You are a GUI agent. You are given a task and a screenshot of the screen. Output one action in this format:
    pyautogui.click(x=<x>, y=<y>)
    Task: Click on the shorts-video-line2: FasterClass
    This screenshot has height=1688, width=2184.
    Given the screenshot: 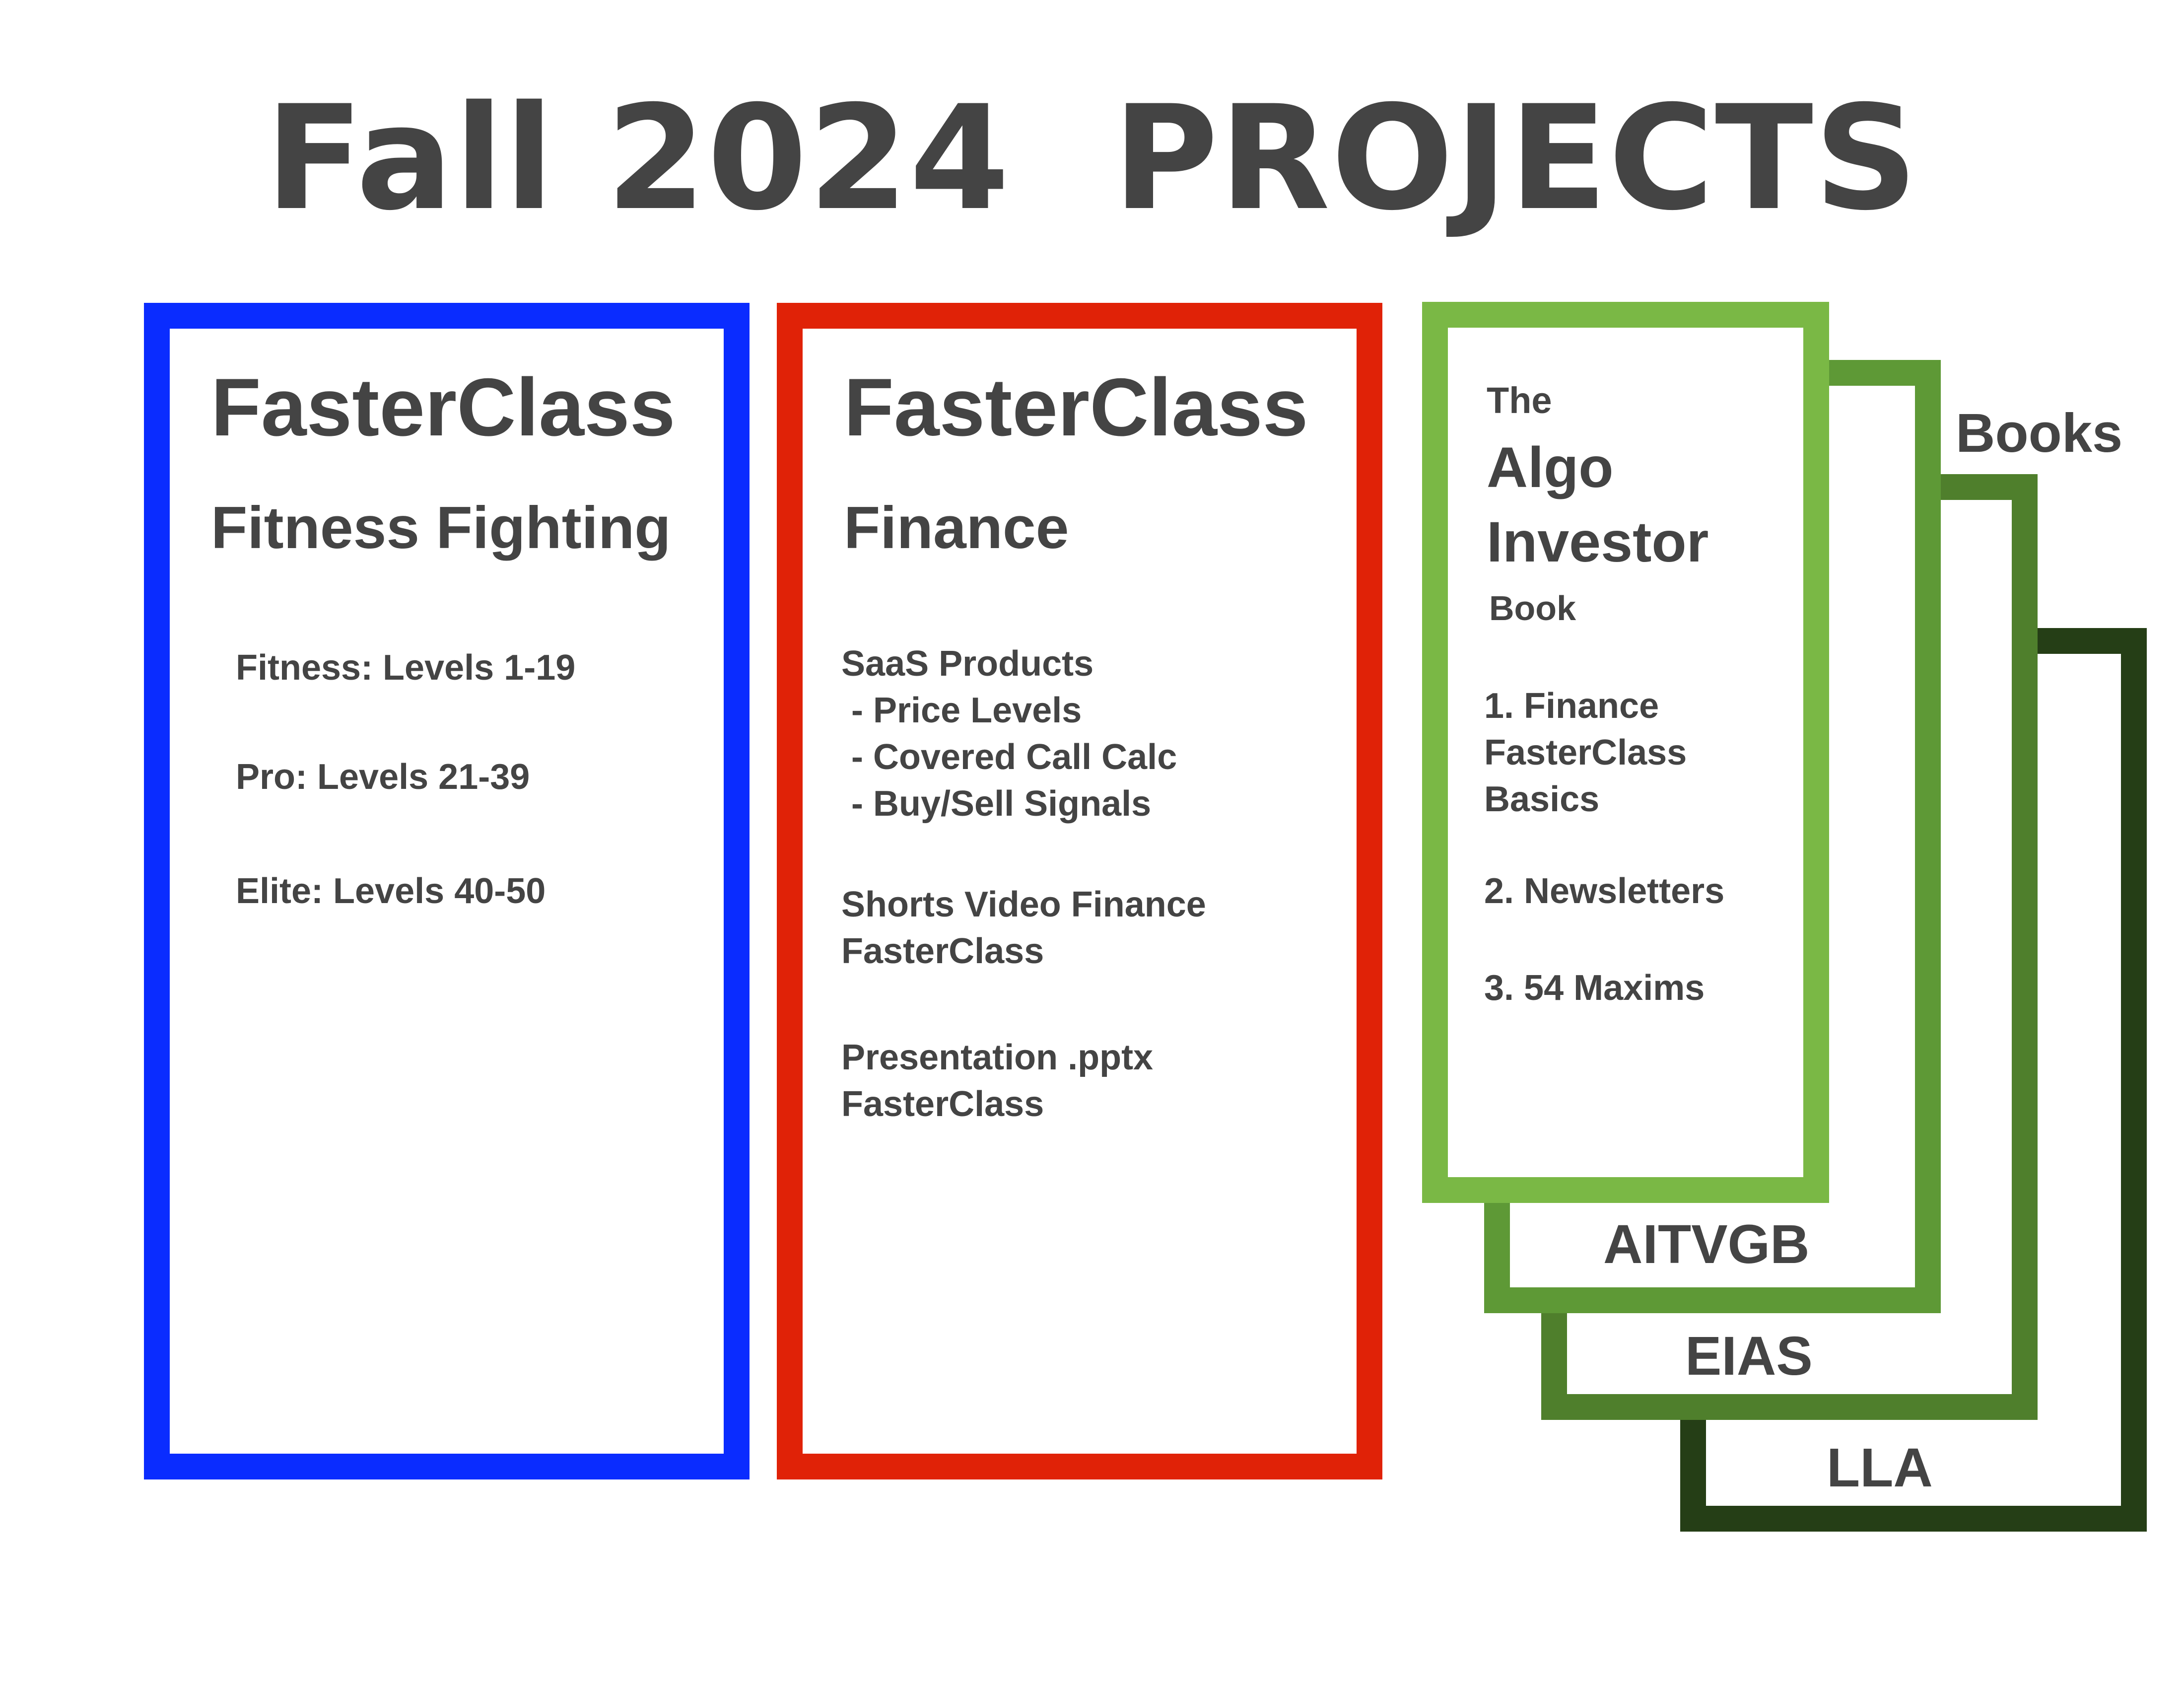 What is the action you would take?
    pyautogui.click(x=942, y=951)
    